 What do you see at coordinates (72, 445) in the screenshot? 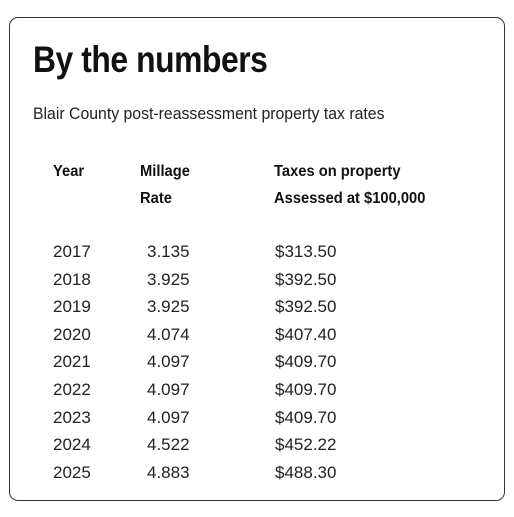
I see `year-cell: 2024` at bounding box center [72, 445].